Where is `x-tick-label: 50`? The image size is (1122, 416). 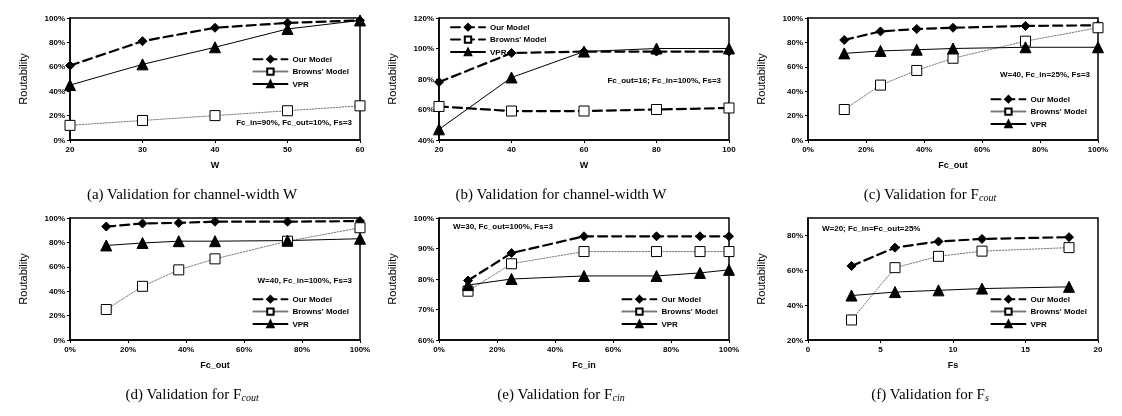 x-tick-label: 50 is located at coordinates (288, 149).